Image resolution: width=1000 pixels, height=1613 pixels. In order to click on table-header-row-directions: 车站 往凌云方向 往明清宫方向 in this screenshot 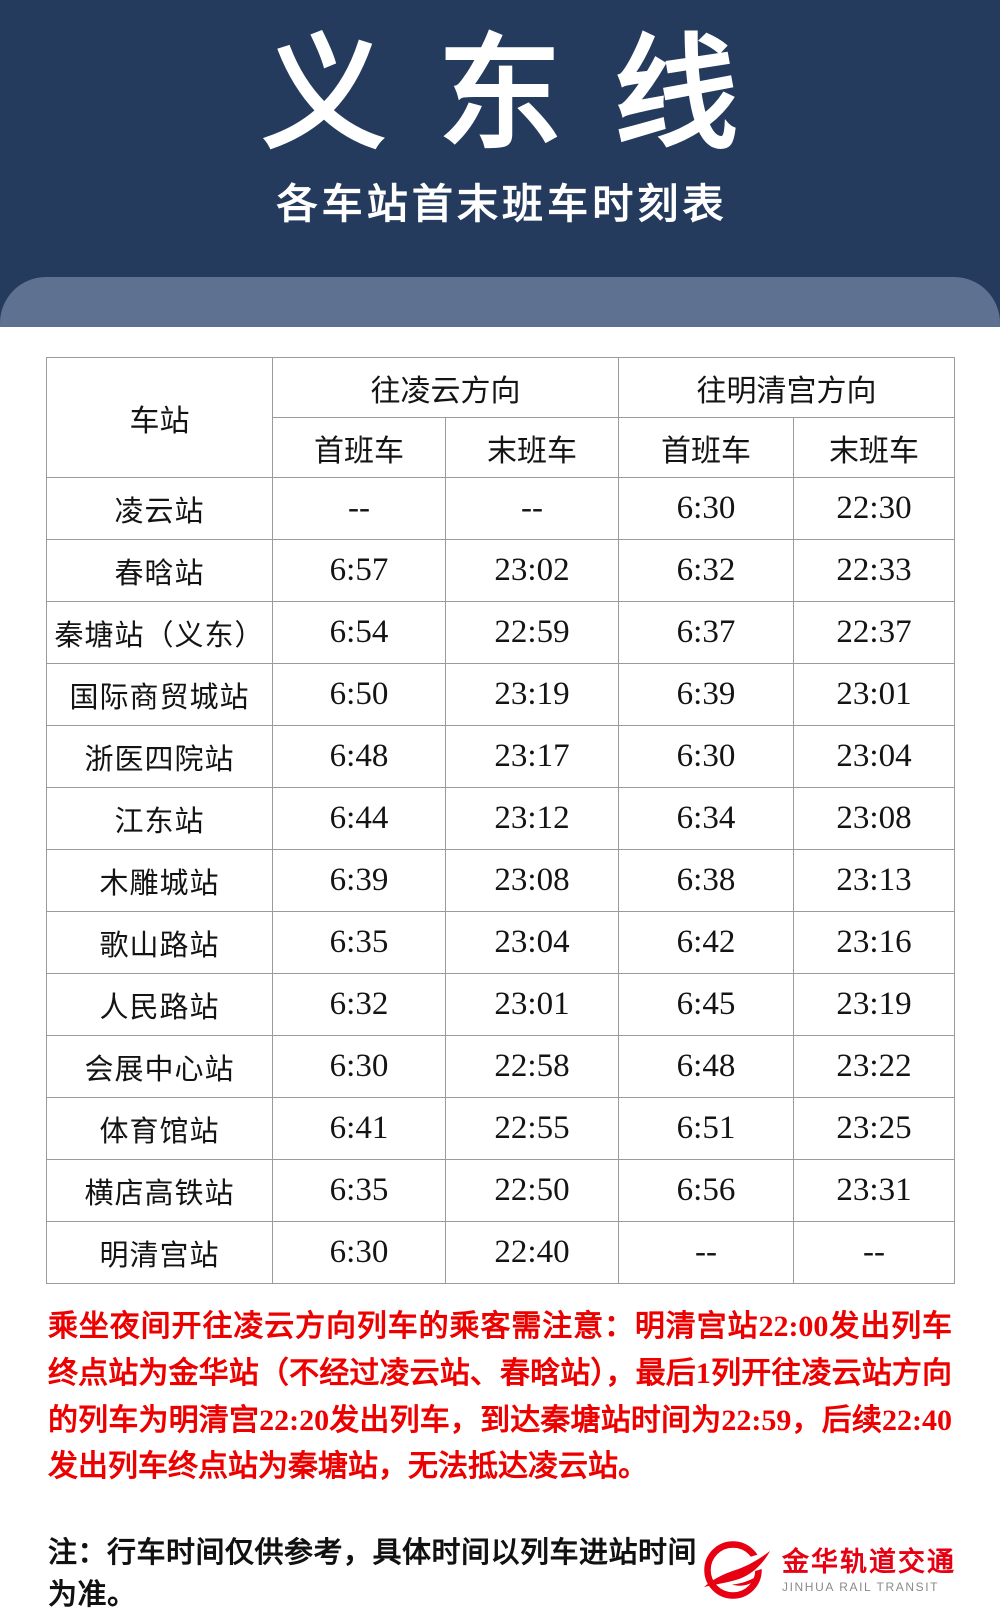, I will do `click(500, 417)`.